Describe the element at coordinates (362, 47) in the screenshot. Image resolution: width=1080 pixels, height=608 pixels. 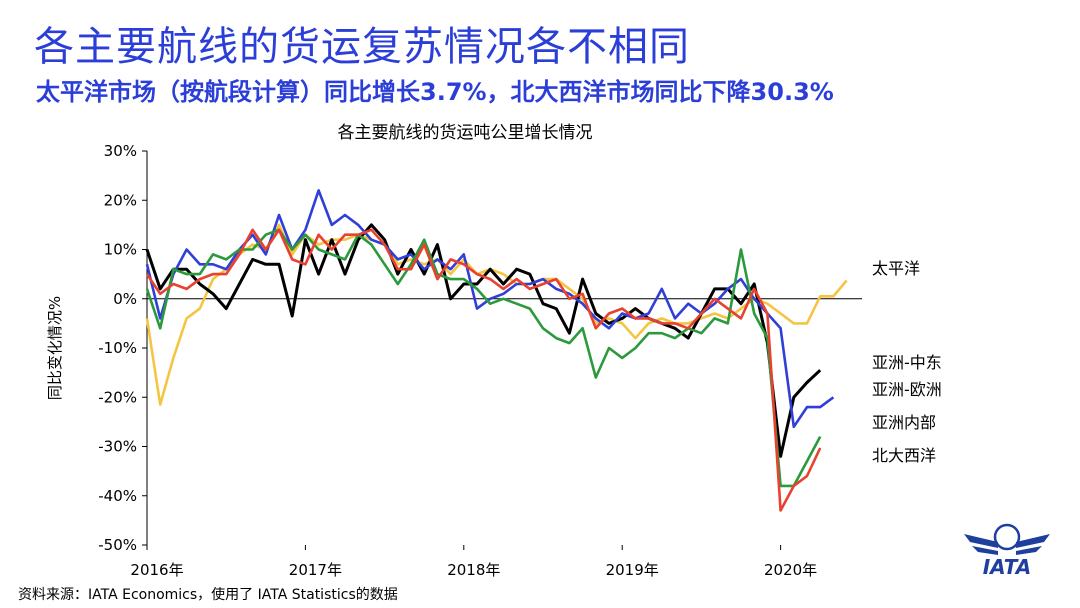
I see `page-title: 各主要航线的货运复苏情况各不相同` at that location.